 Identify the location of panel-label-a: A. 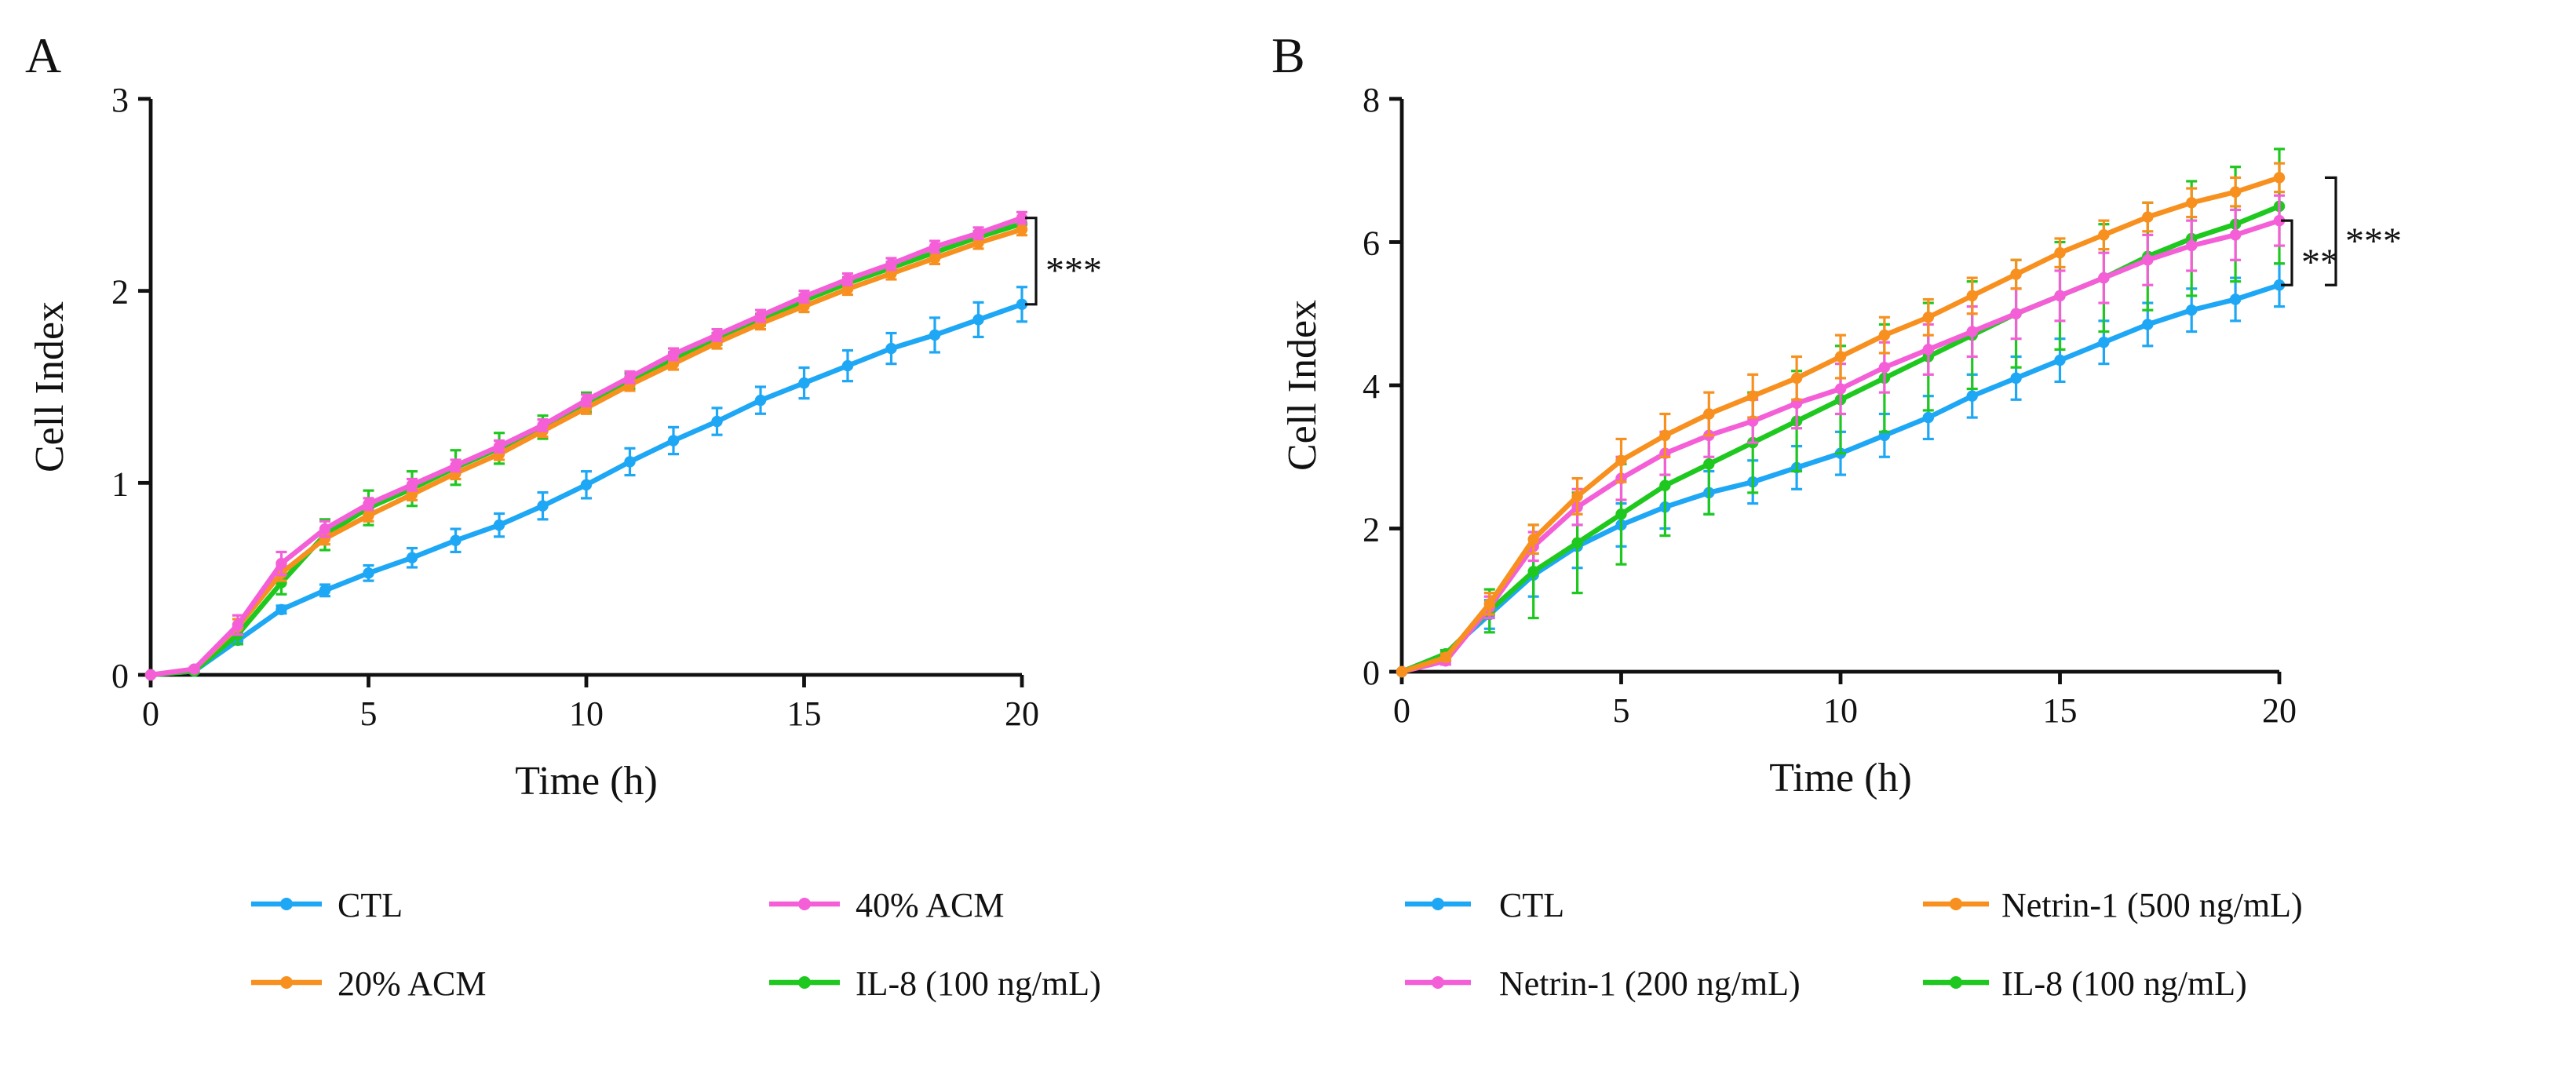
(43, 55).